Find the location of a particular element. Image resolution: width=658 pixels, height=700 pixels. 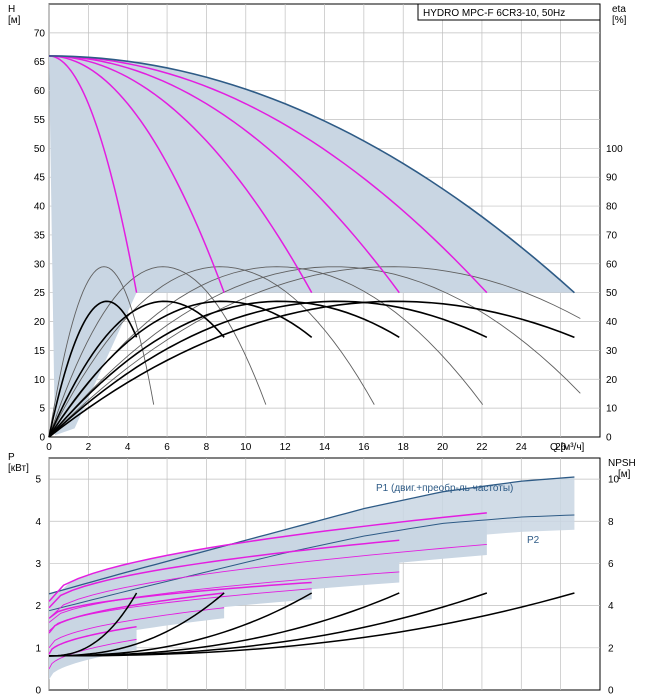

title-box is located at coordinates (509, 12).